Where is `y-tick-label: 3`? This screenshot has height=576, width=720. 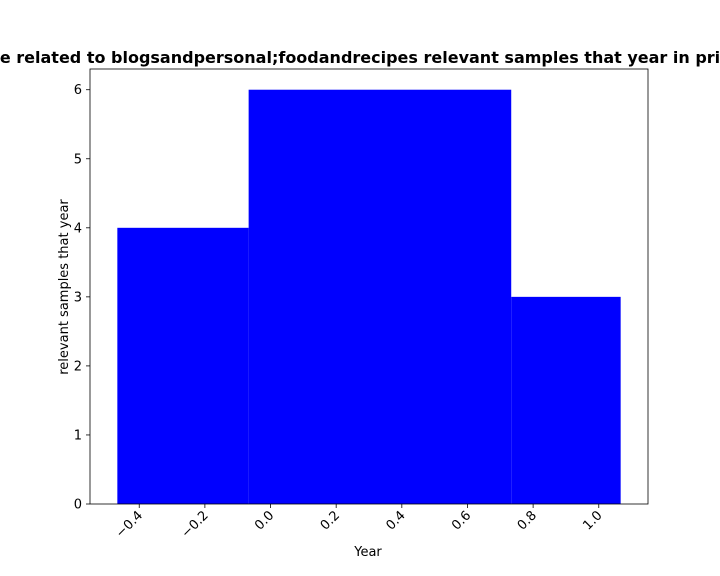 y-tick-label: 3 is located at coordinates (78, 297).